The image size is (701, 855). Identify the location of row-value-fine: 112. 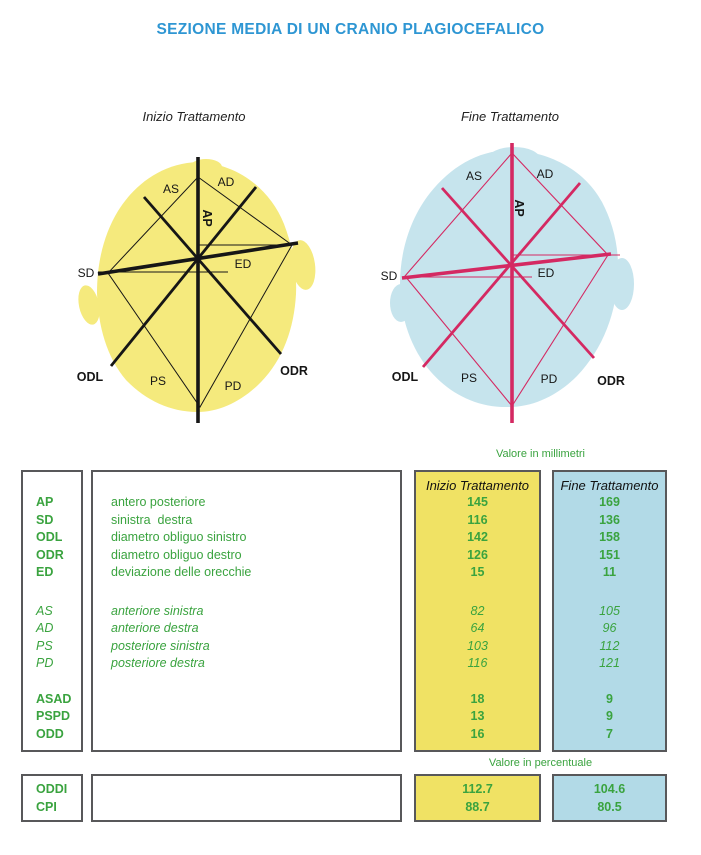
(609, 645).